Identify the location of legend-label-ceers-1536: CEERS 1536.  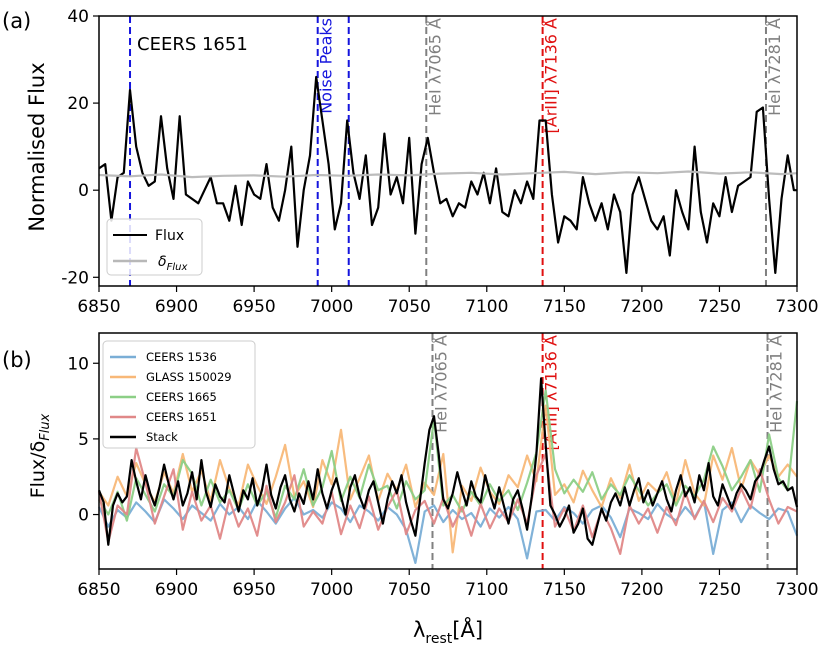
(181, 357).